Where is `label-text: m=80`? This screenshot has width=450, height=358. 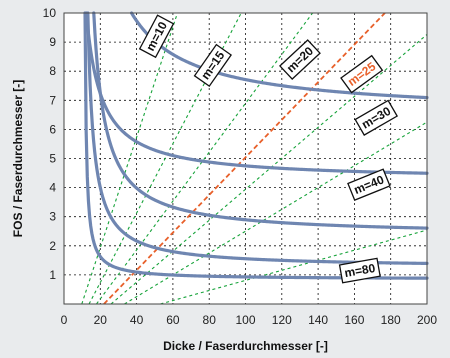 label-text: m=80 is located at coordinates (359, 270).